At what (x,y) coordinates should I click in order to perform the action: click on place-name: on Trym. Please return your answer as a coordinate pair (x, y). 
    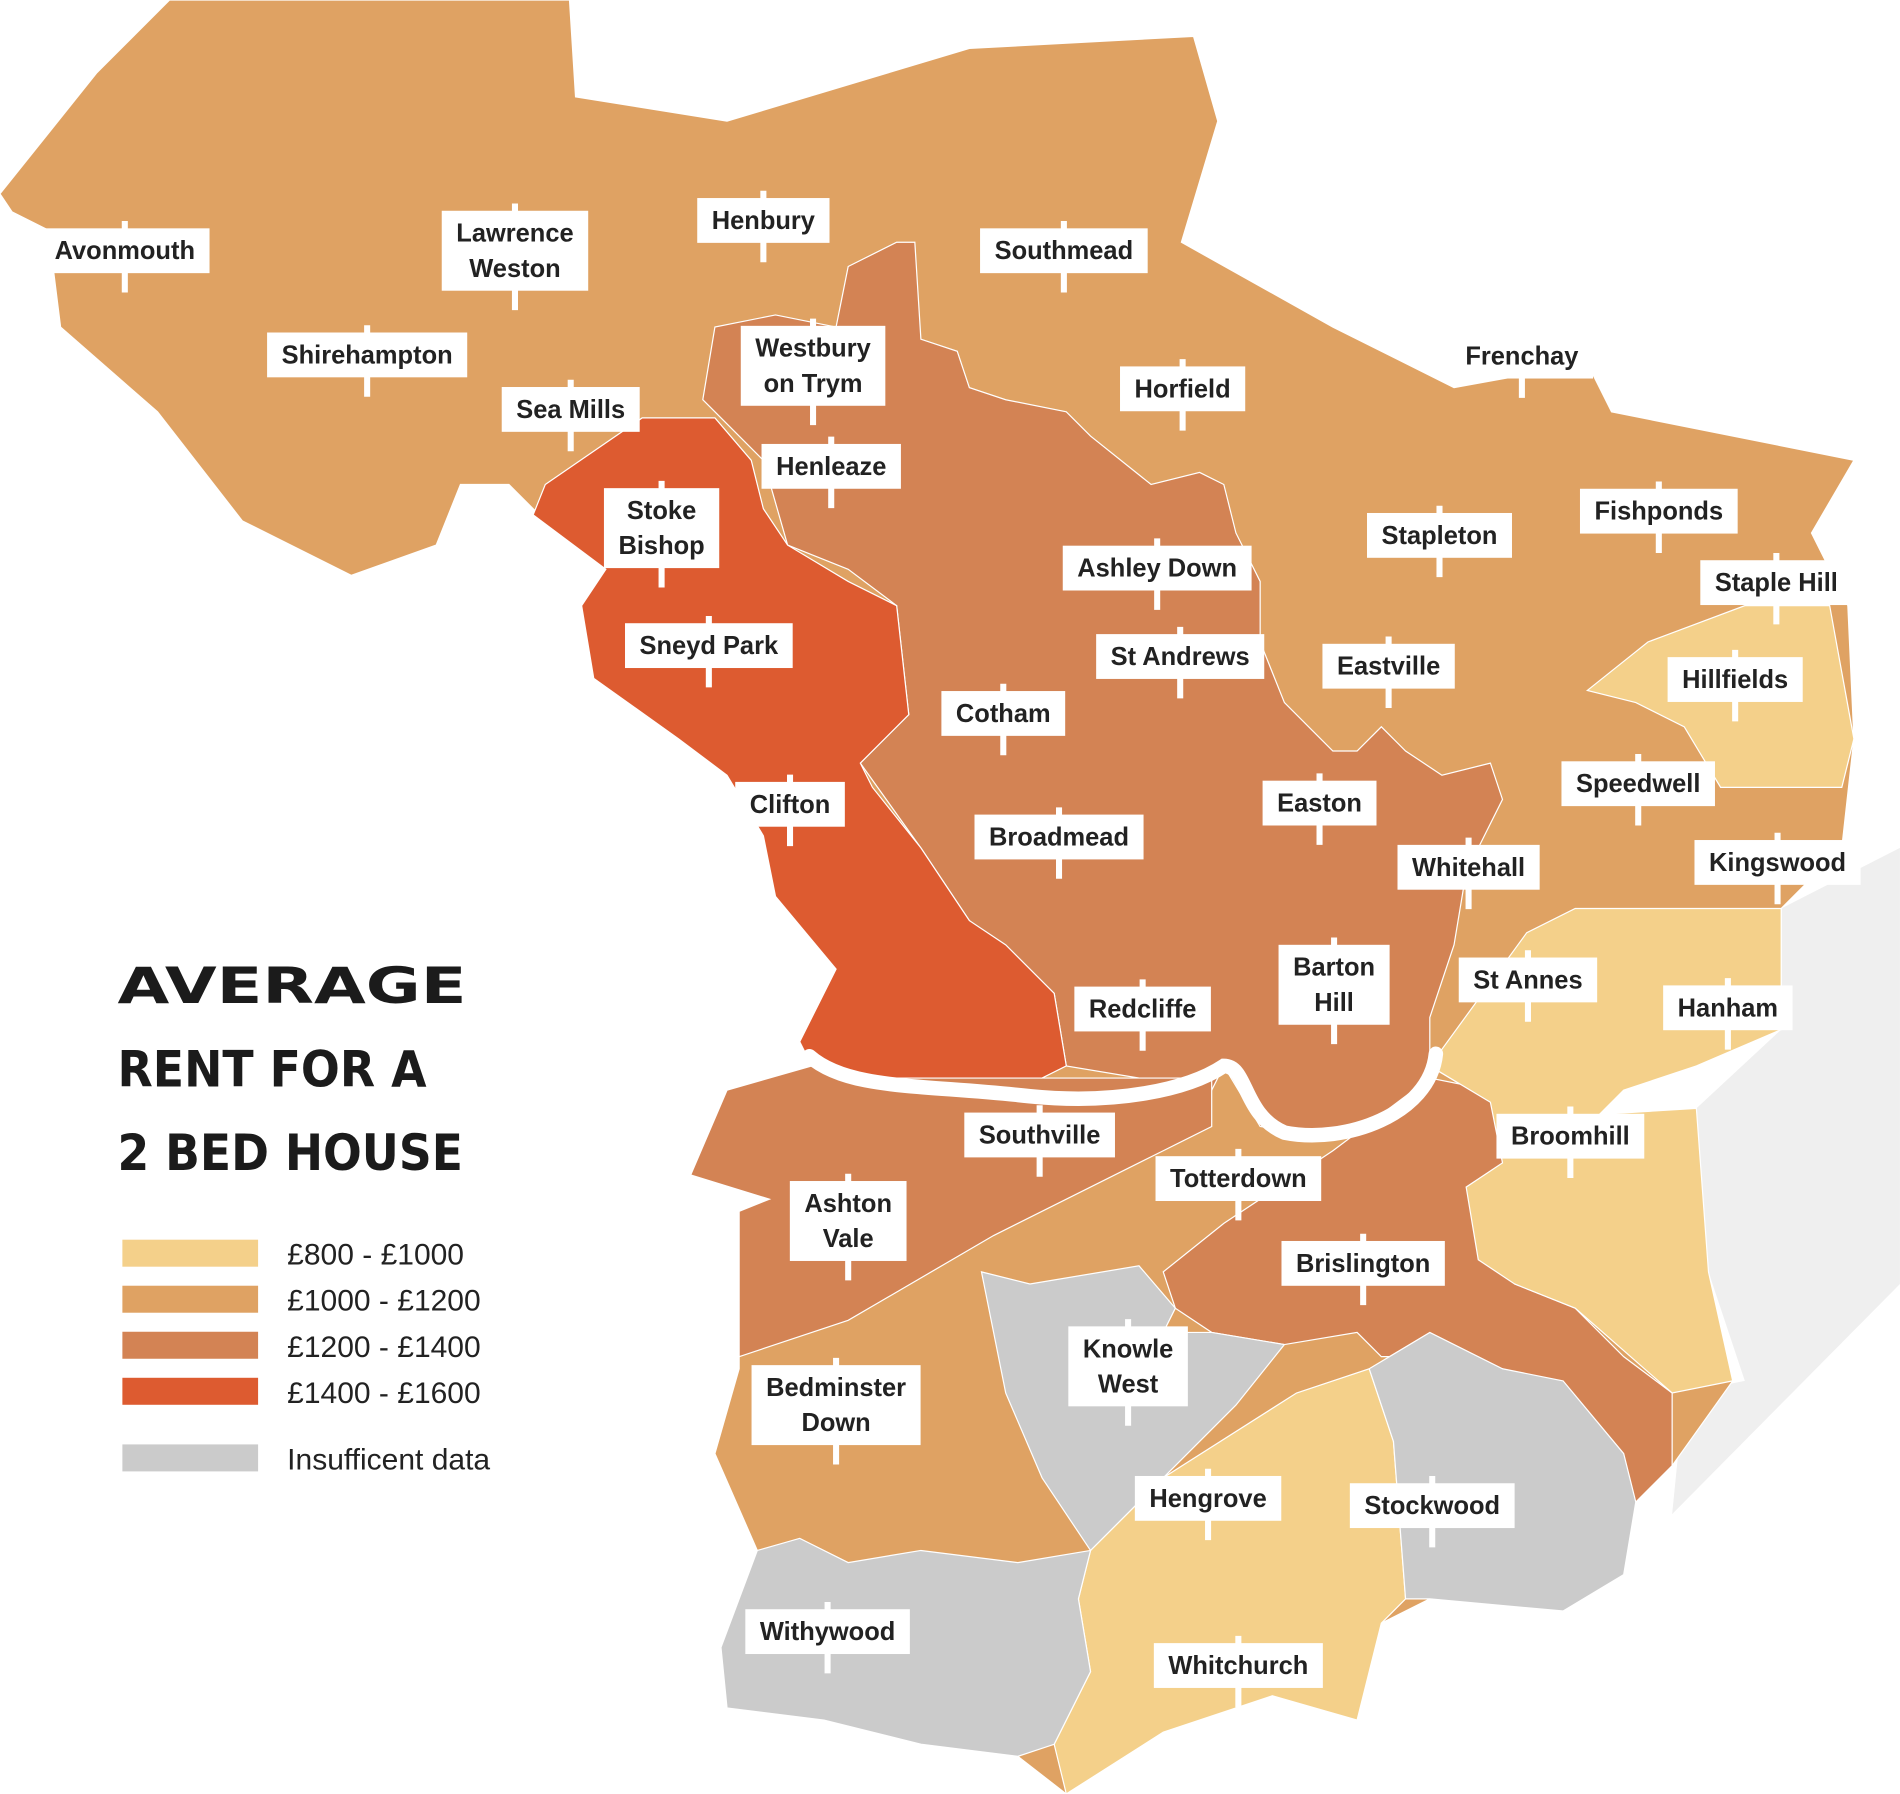
    Looking at the image, I should click on (813, 384).